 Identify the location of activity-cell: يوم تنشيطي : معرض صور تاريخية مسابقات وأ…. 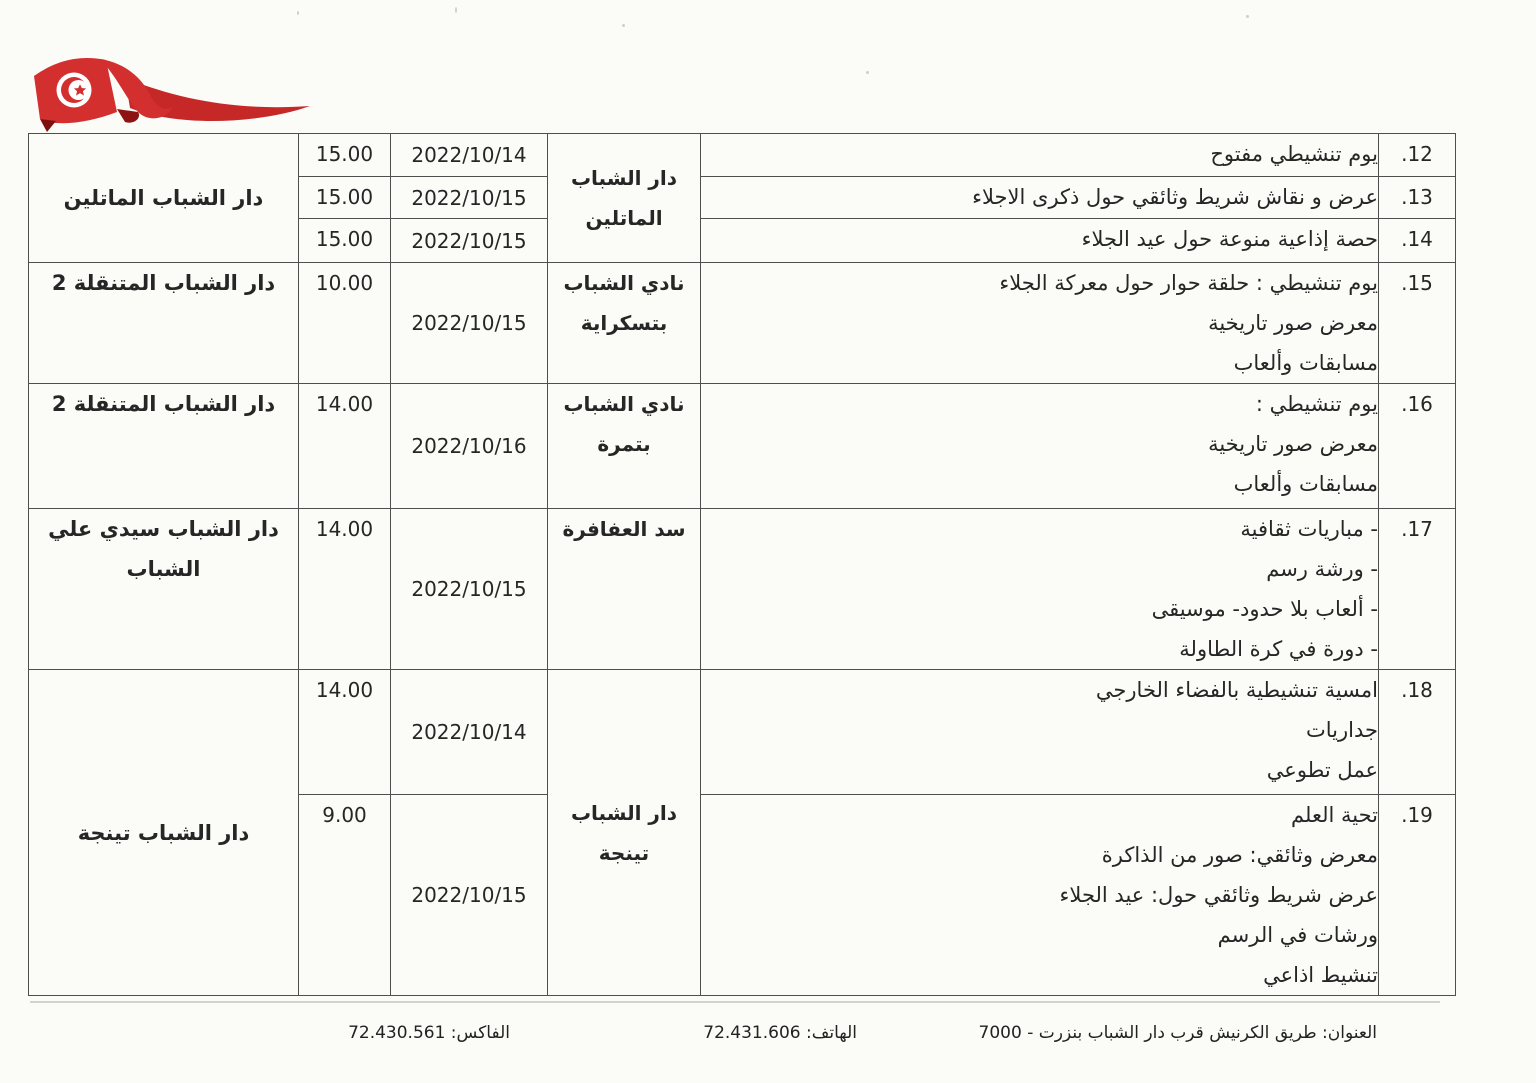
(1039, 446).